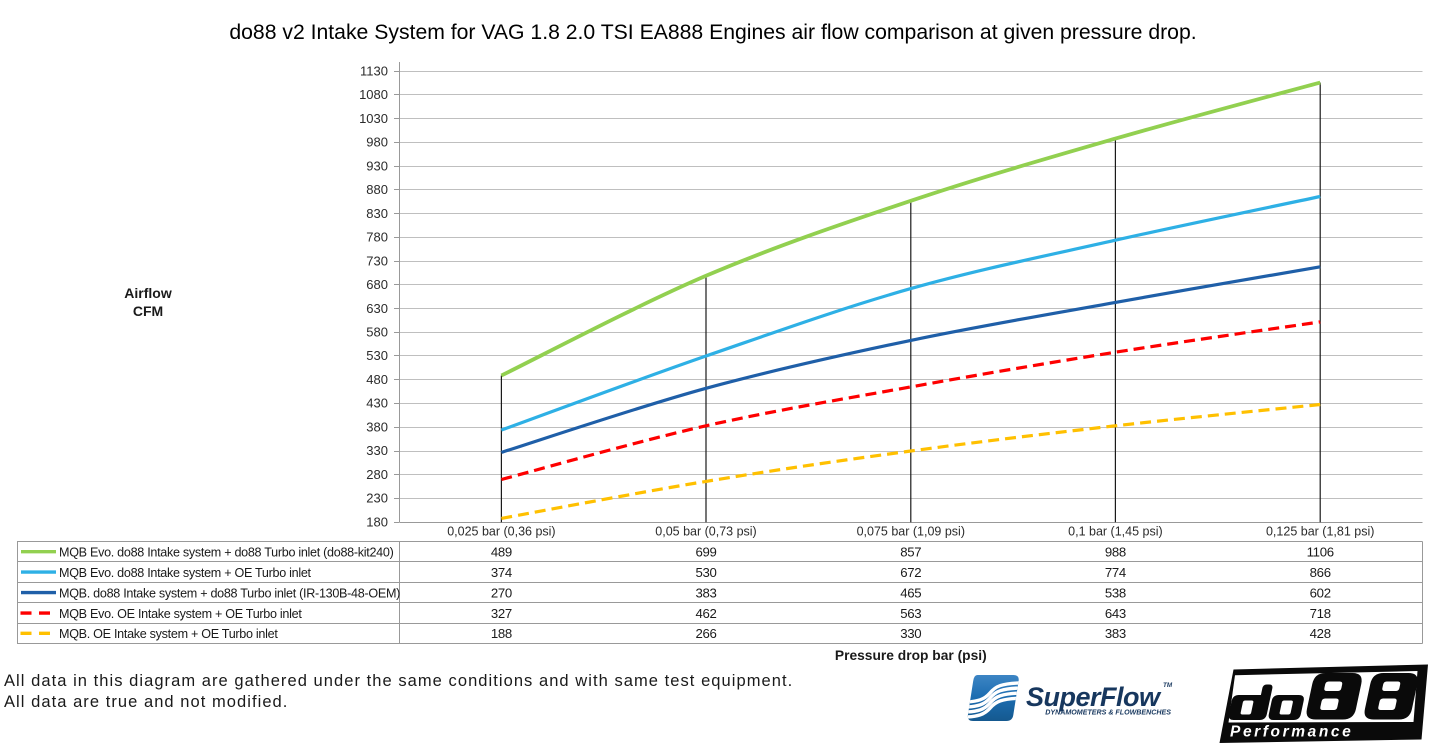  What do you see at coordinates (501, 613) in the screenshot?
I see `svg-text: 327` at bounding box center [501, 613].